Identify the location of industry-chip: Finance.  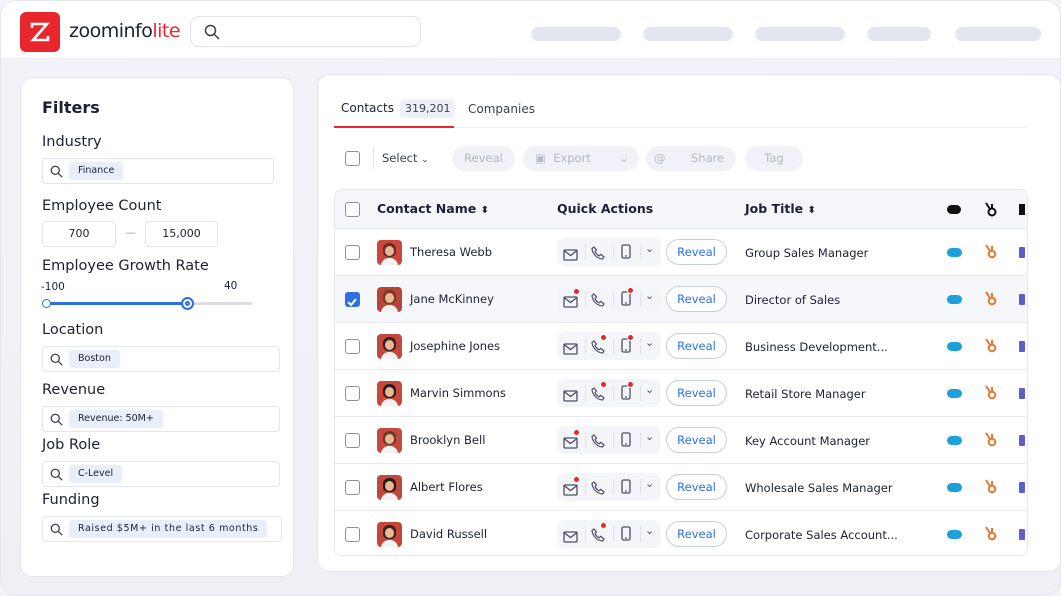
(96, 171).